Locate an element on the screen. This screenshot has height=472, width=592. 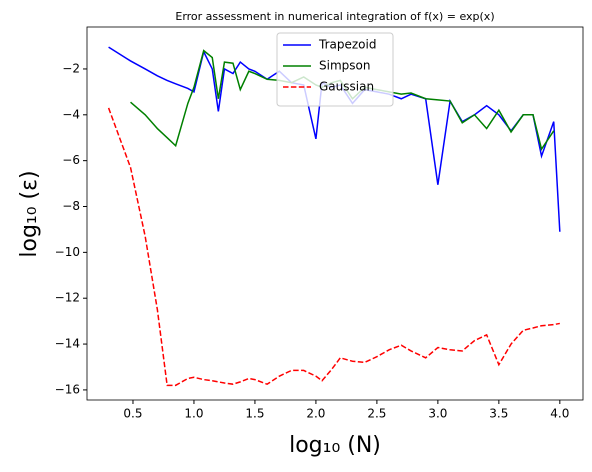
y-axis-label: log₁₀ (ε) is located at coordinates (29, 213).